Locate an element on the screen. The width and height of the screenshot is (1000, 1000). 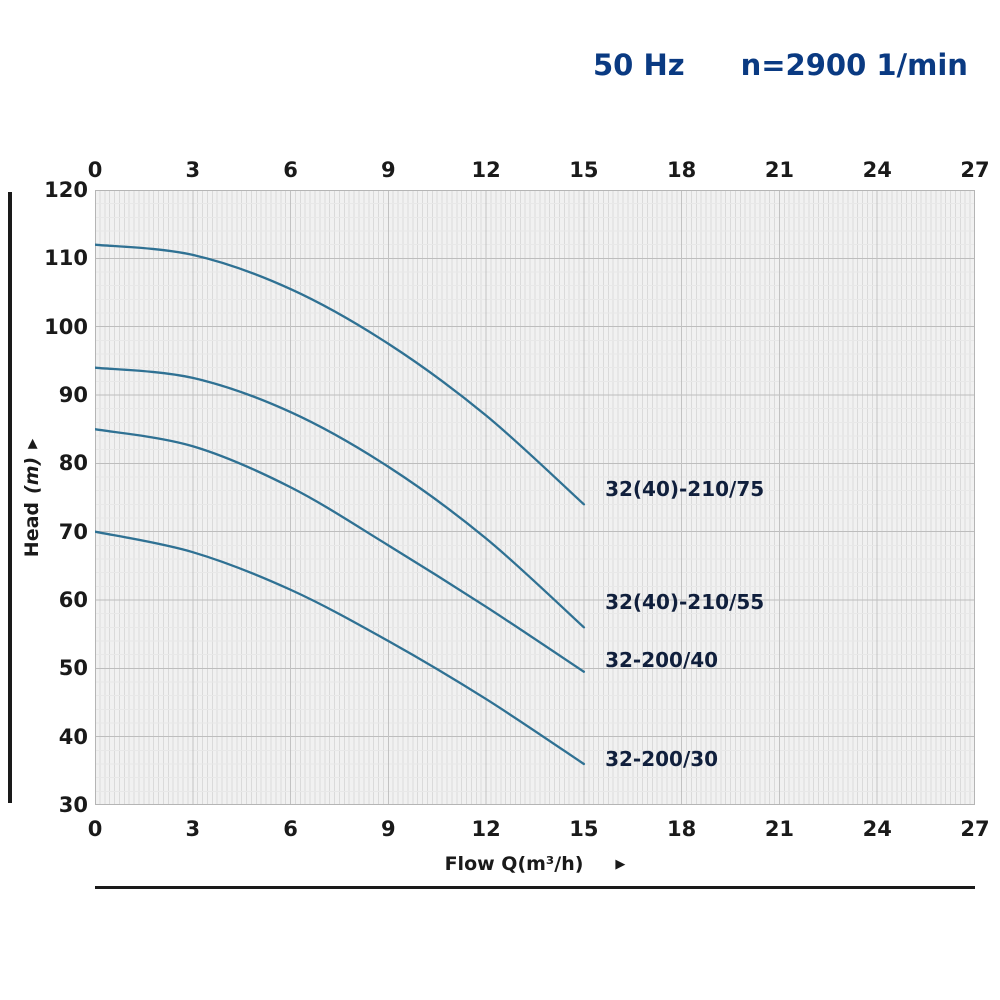
y-tick-label: 90 is located at coordinates (73, 395).